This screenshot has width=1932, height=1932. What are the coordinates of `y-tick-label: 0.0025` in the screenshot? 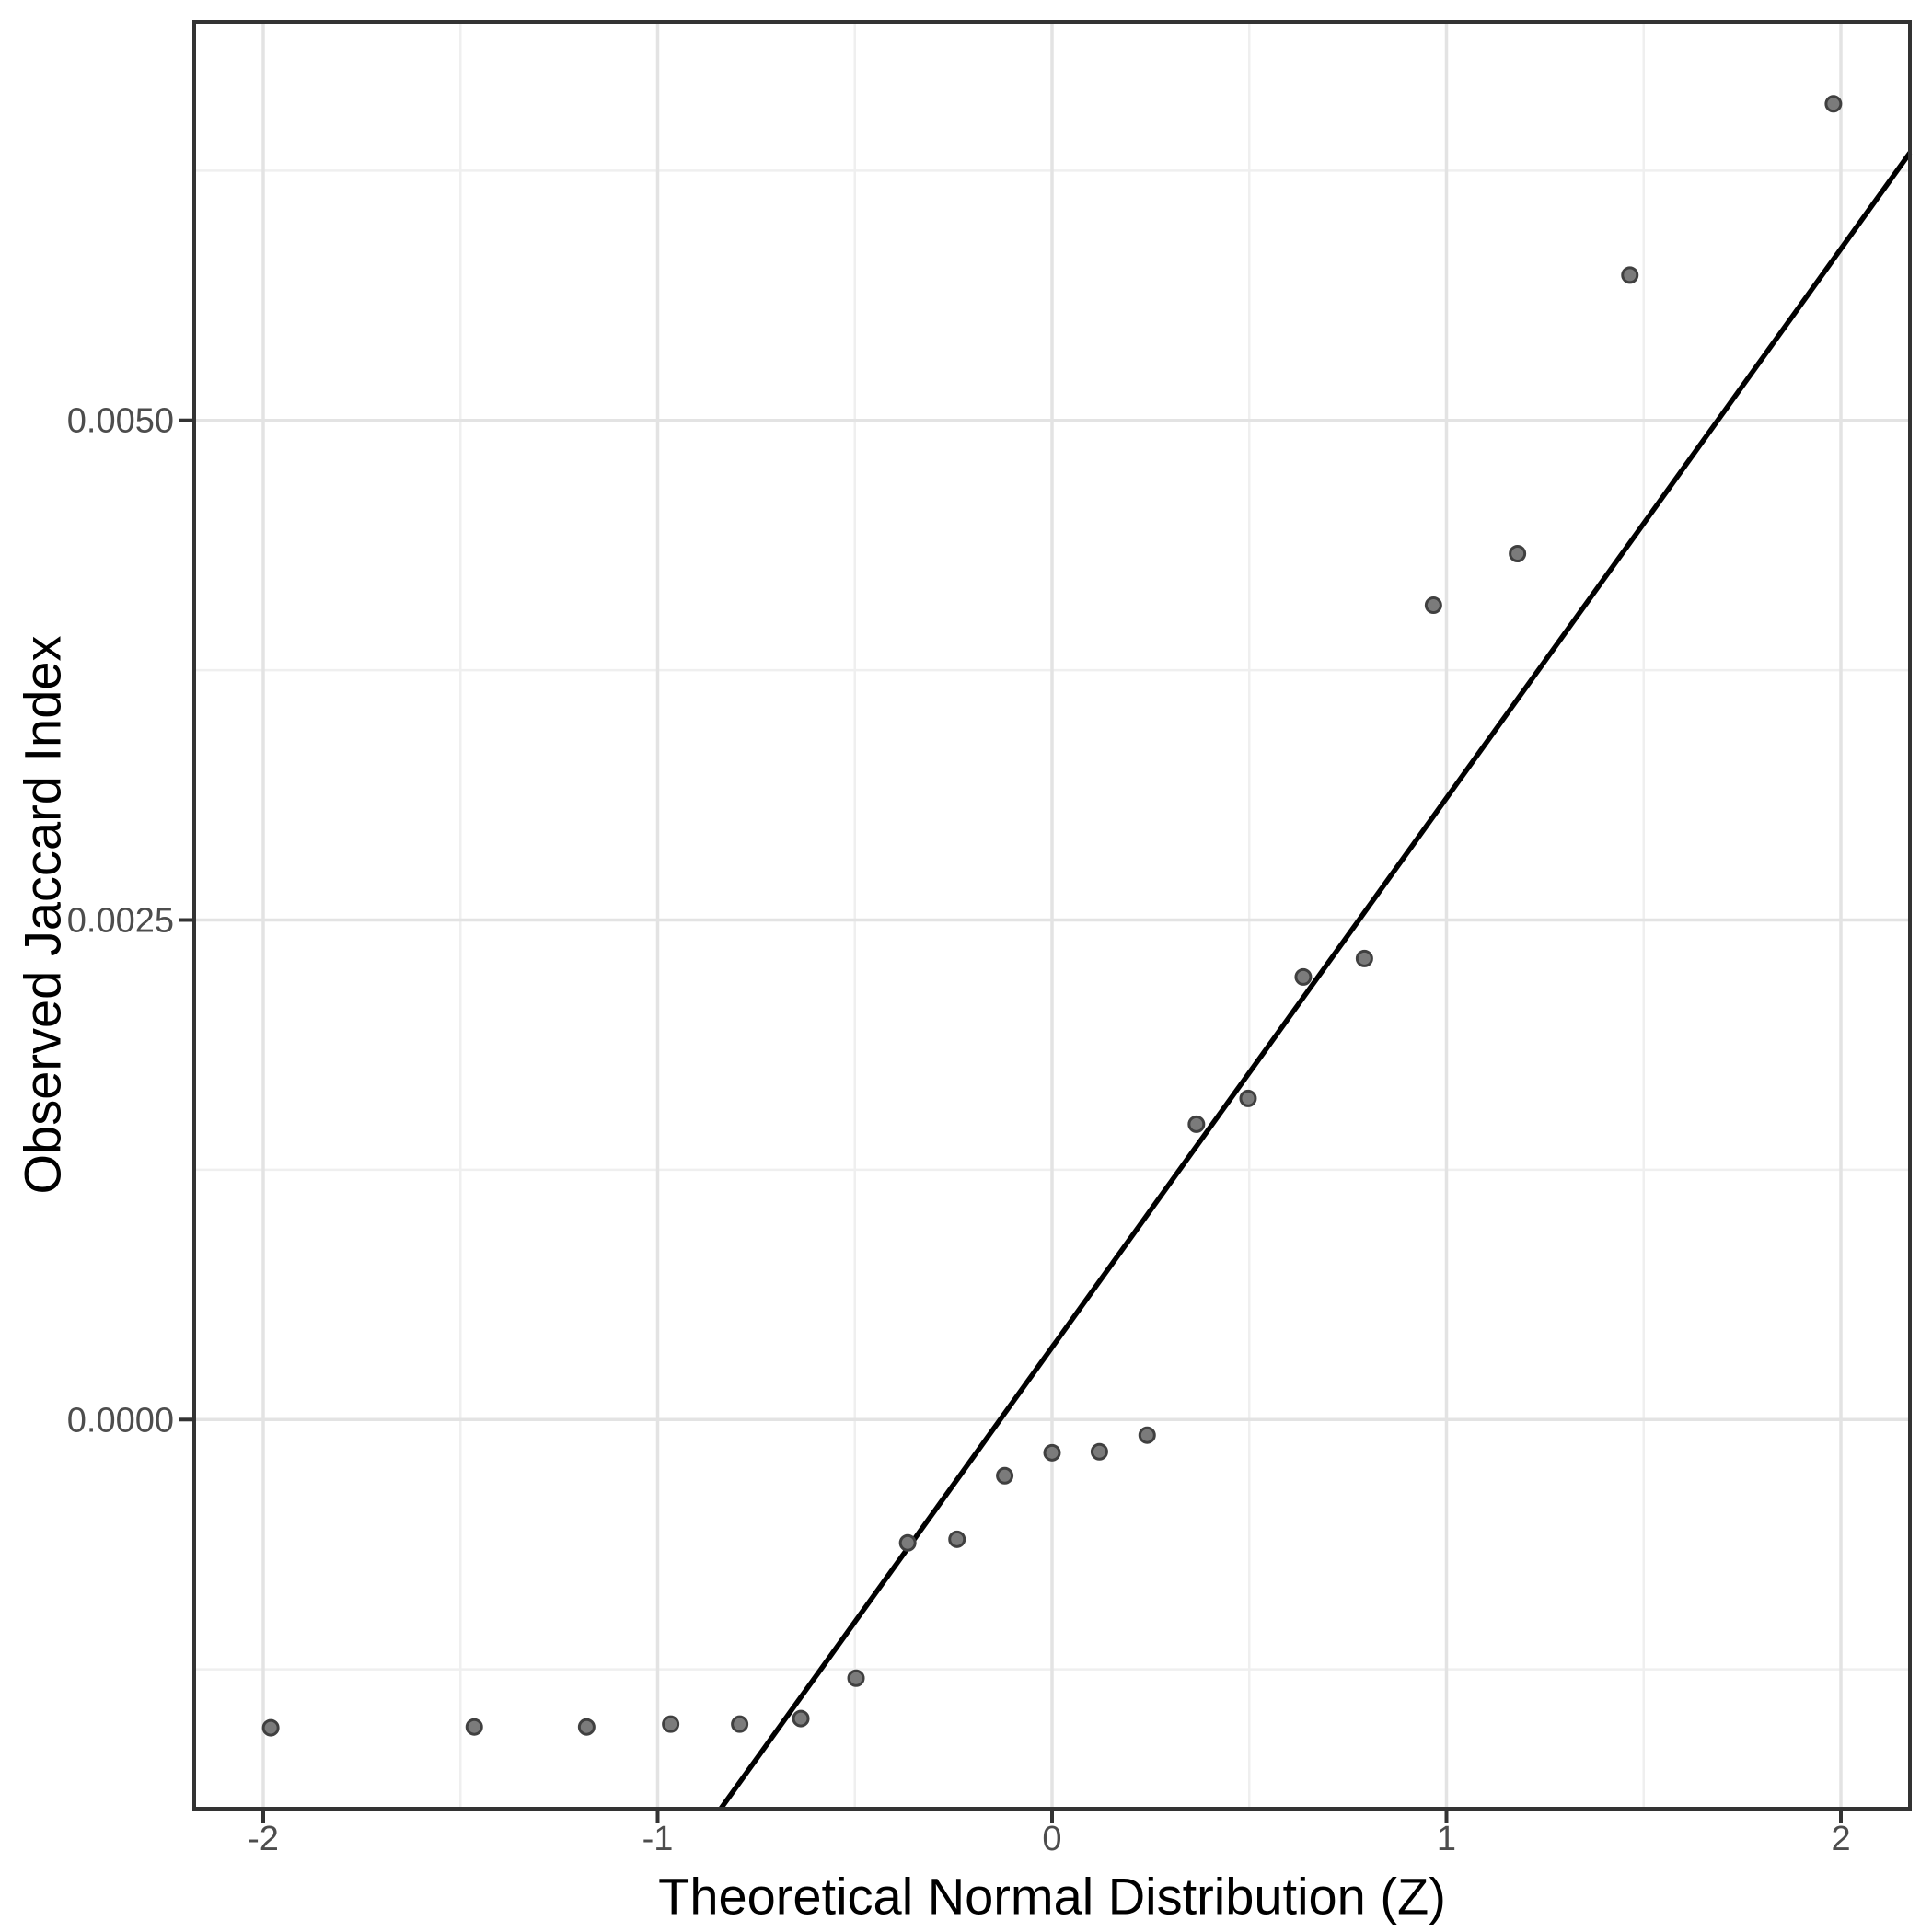 It's located at (121, 921).